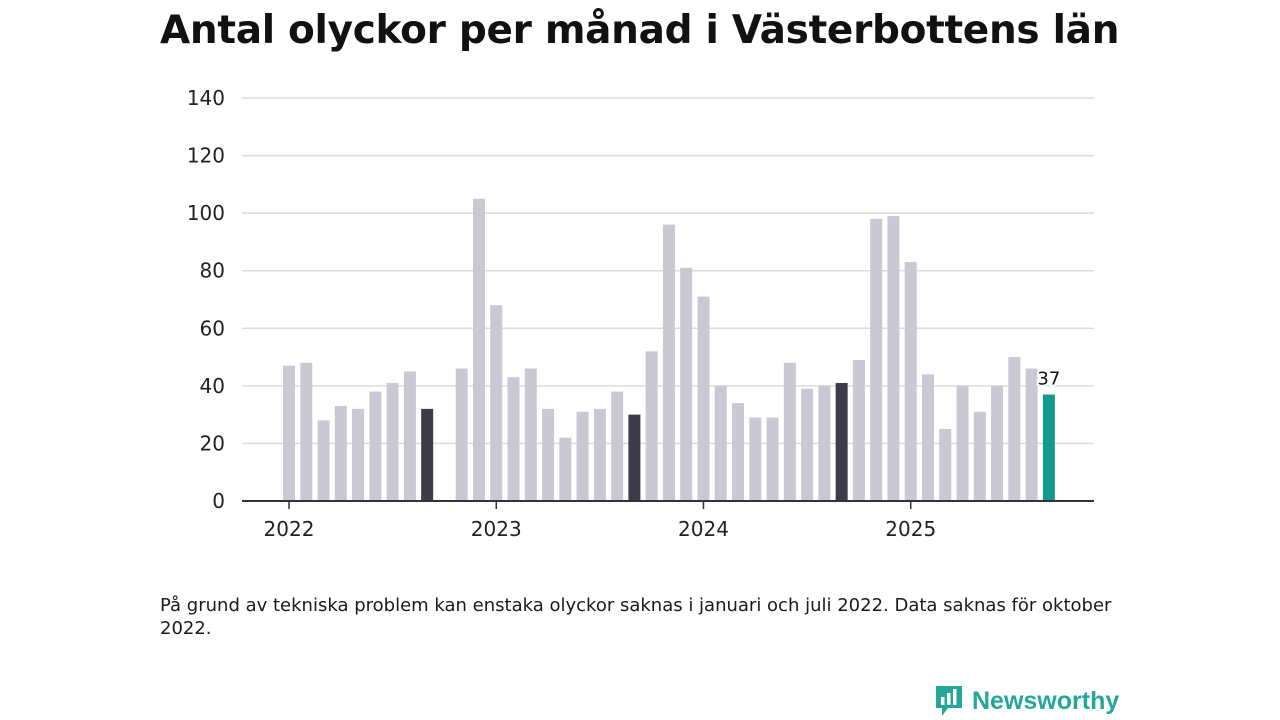 This screenshot has width=1280, height=720. What do you see at coordinates (1046, 700) in the screenshot?
I see `brand-name: Newsworthy` at bounding box center [1046, 700].